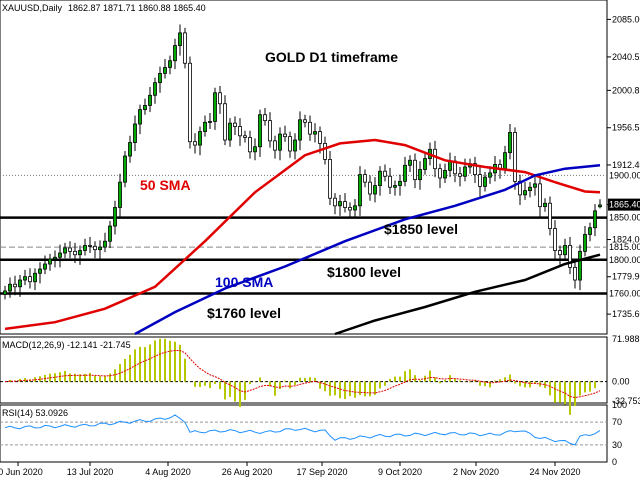  I want to click on y-tick-label: 1912.40, so click(626, 165).